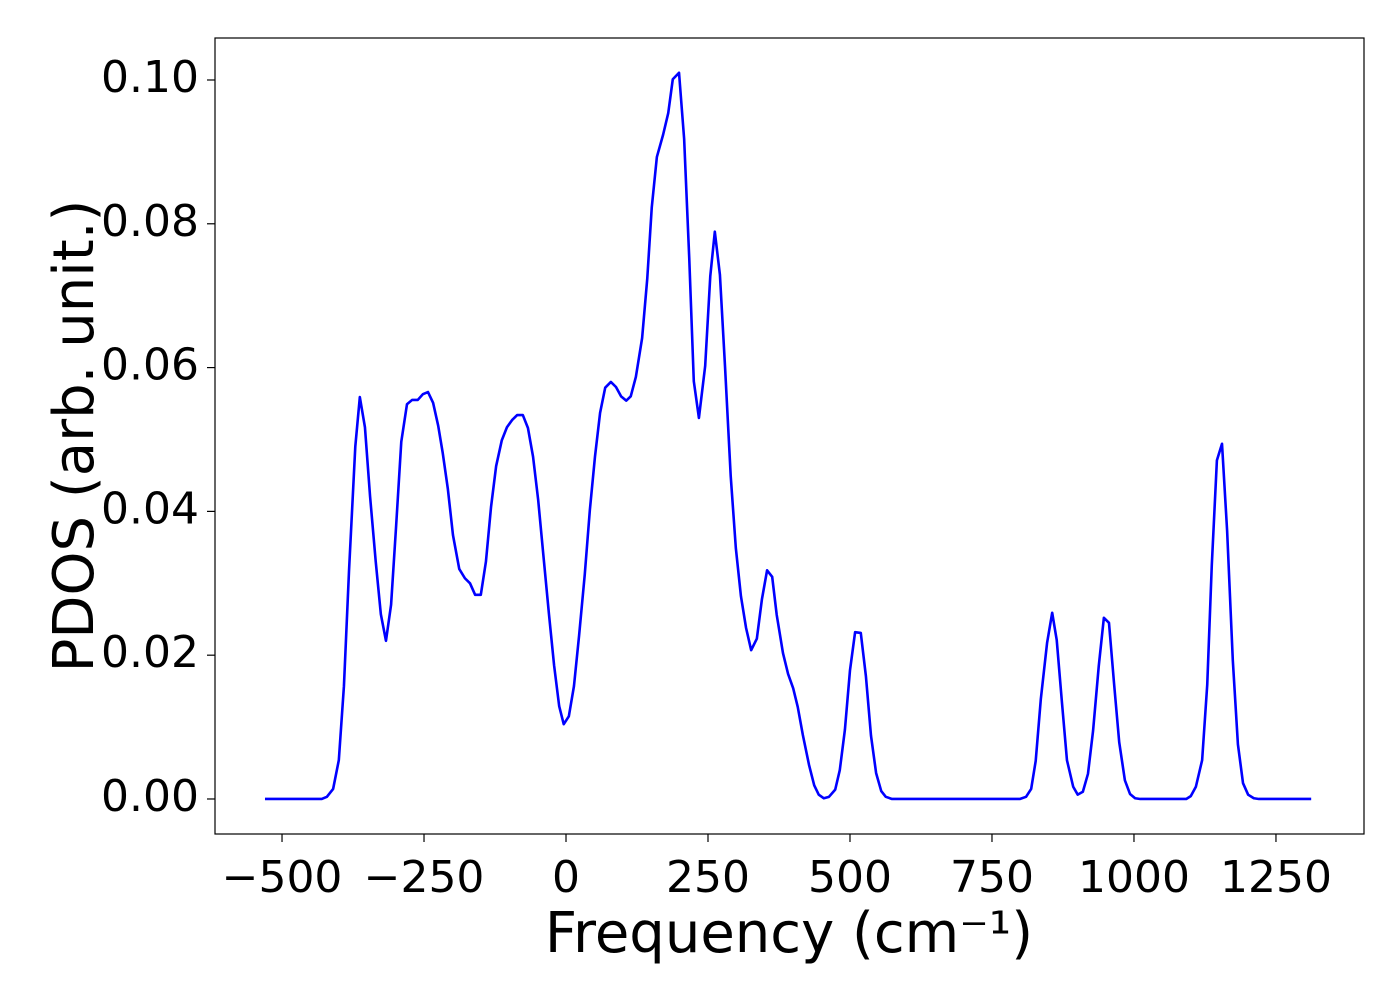 The height and width of the screenshot is (1000, 1400). I want to click on x-tick-label: 1250, so click(1276, 877).